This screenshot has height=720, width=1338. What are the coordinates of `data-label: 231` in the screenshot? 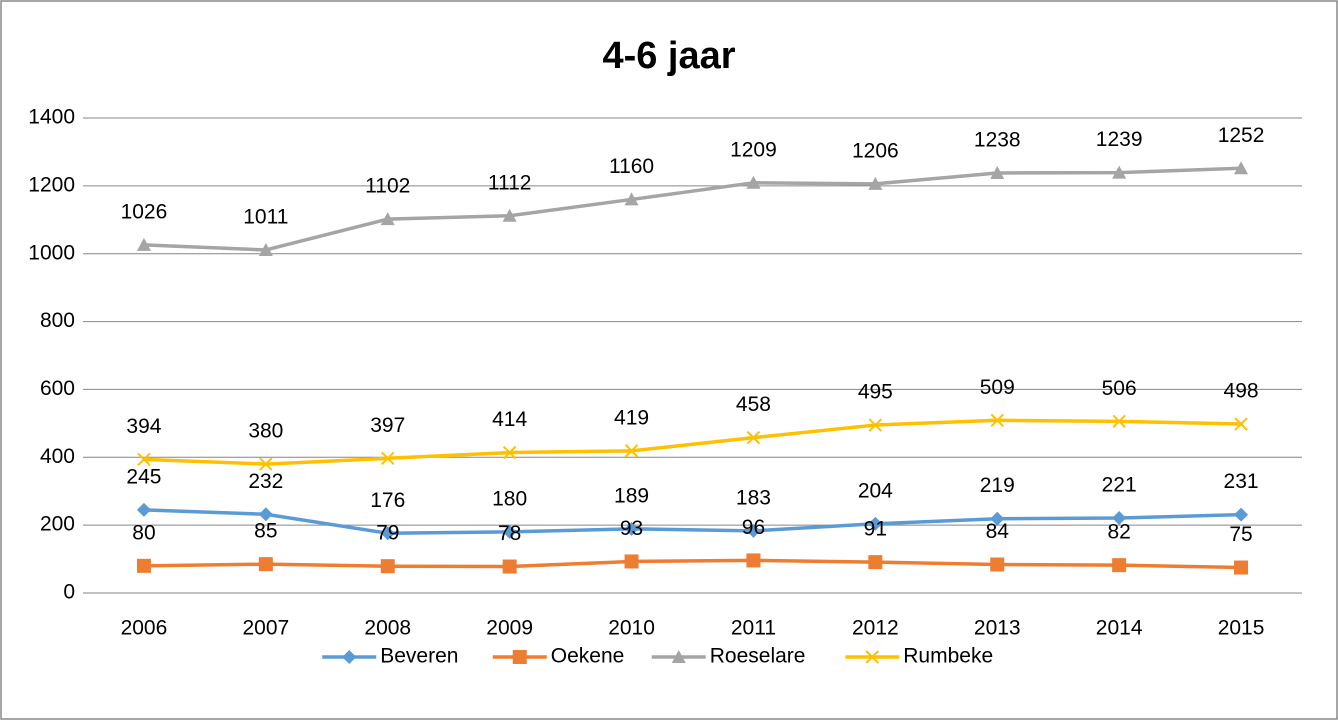 It's located at (1241, 481).